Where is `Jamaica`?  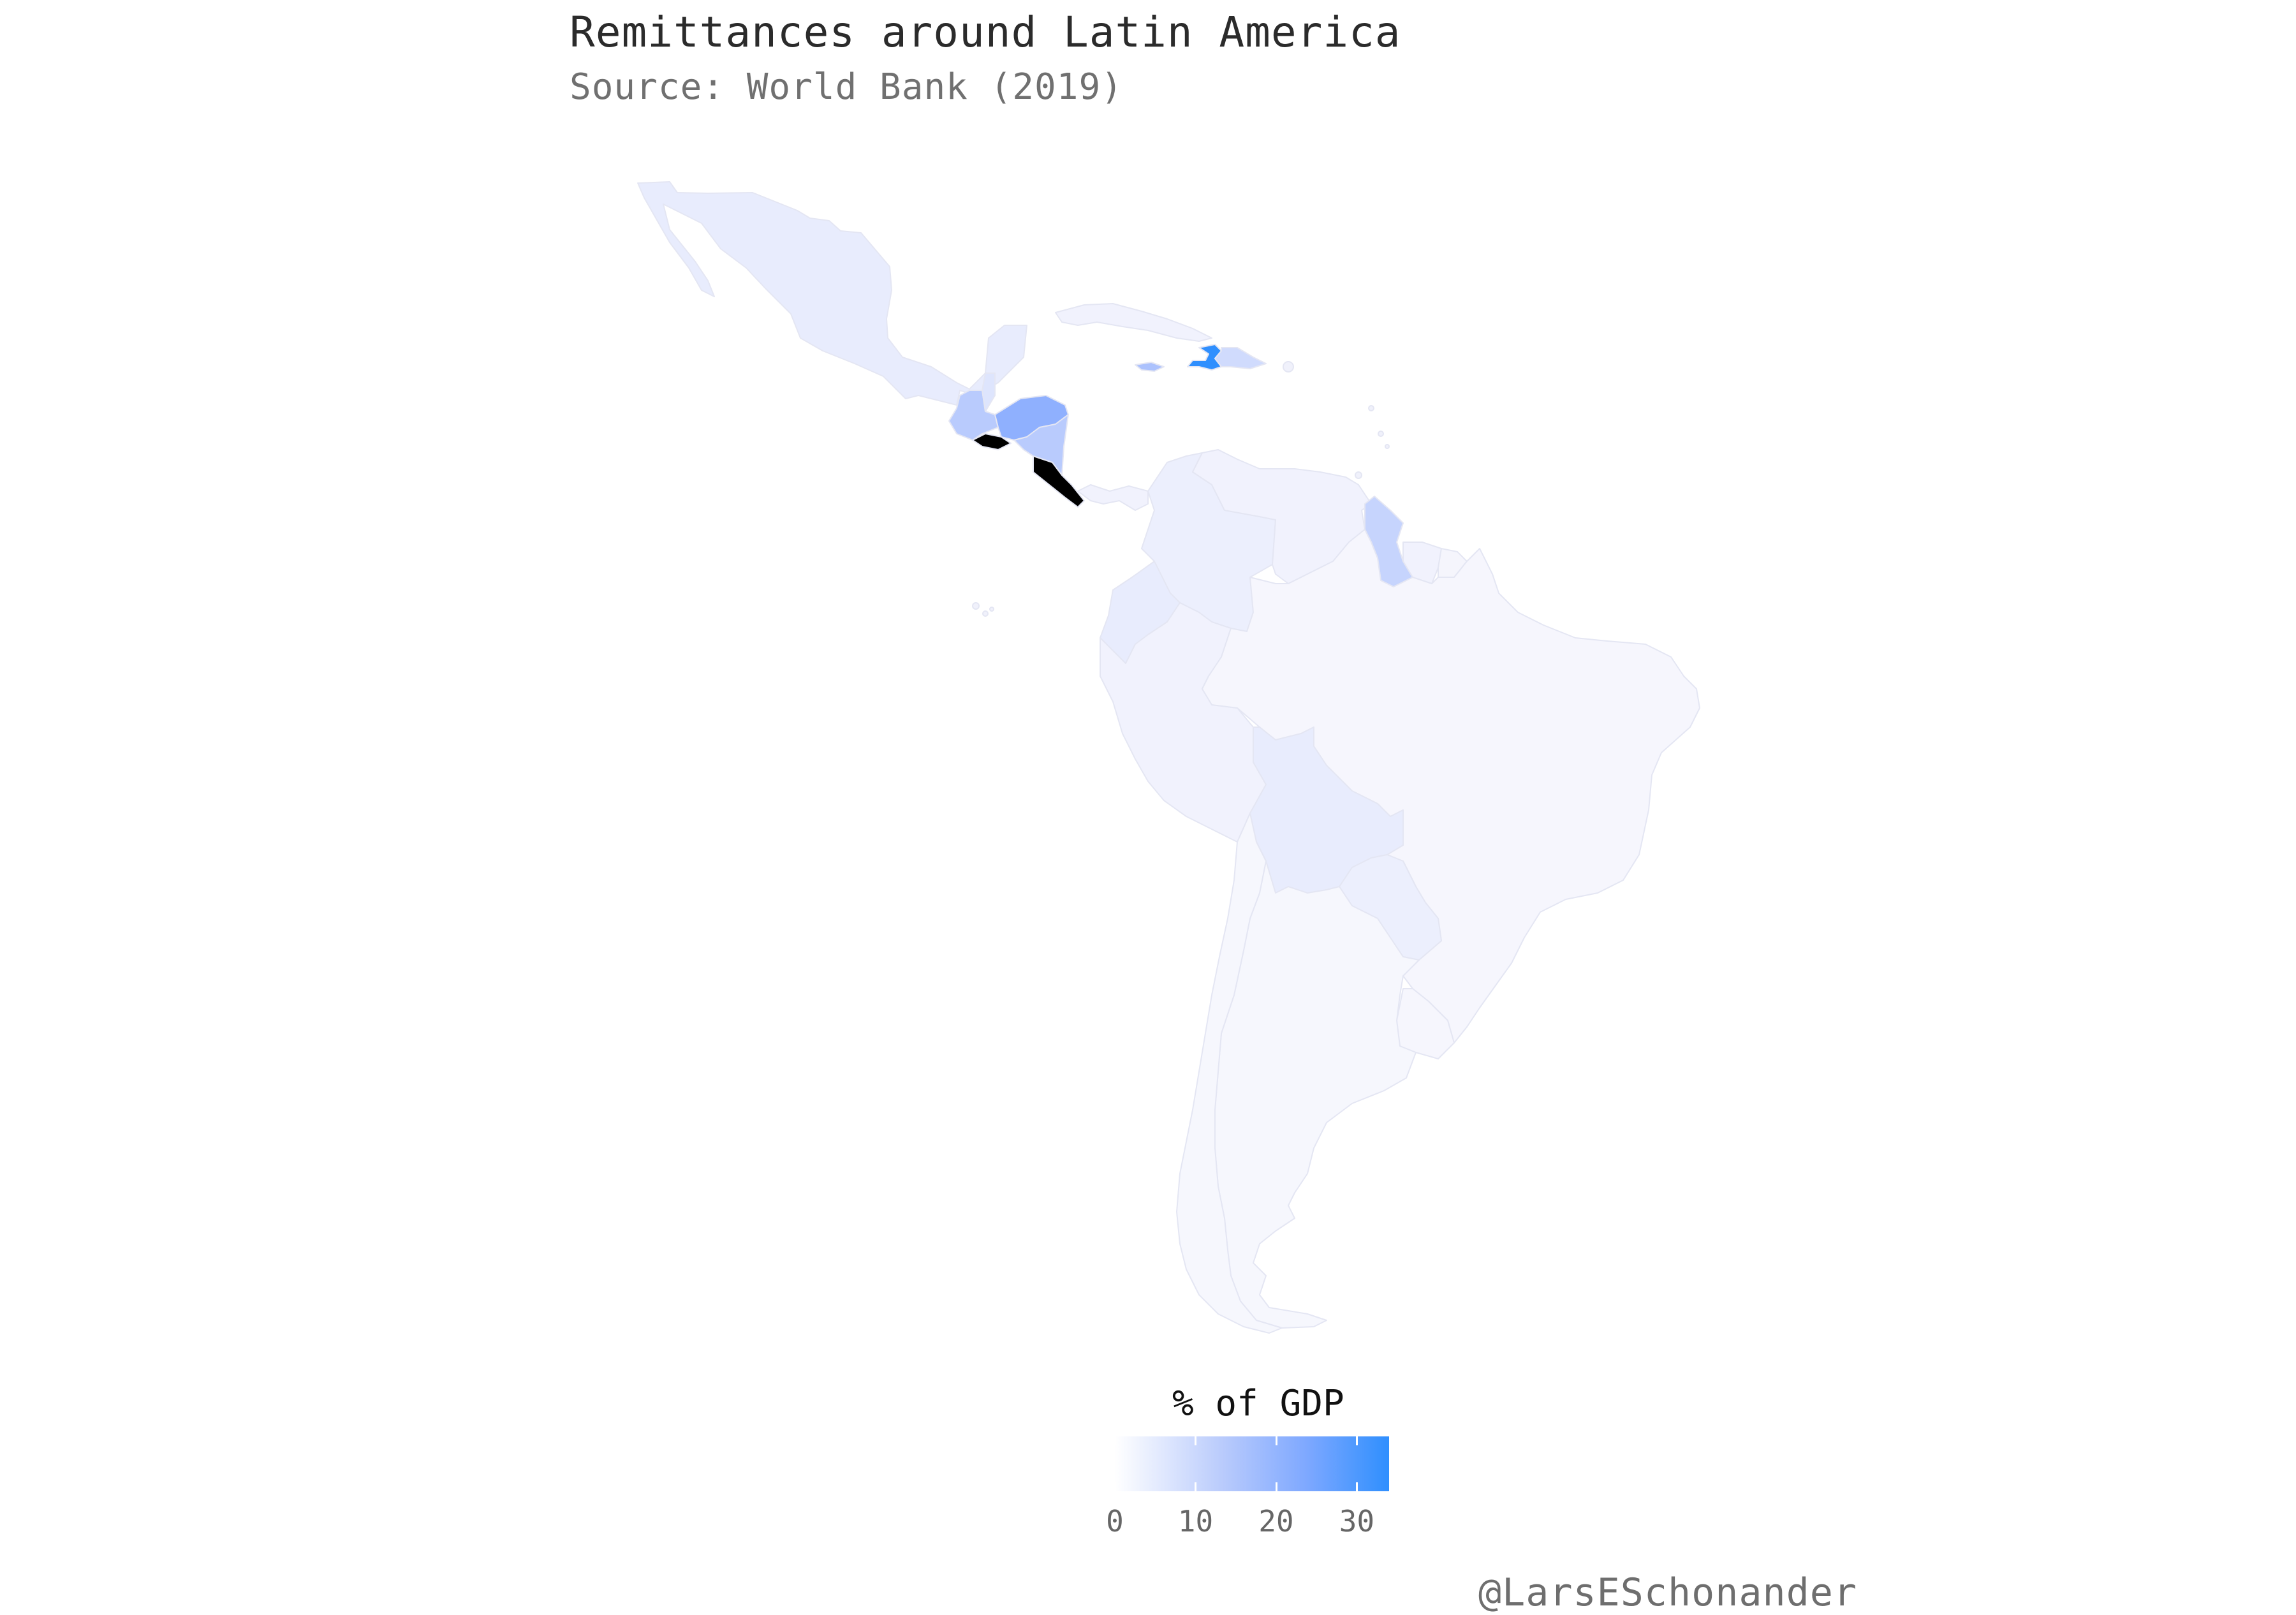
Jamaica is located at coordinates (1150, 367).